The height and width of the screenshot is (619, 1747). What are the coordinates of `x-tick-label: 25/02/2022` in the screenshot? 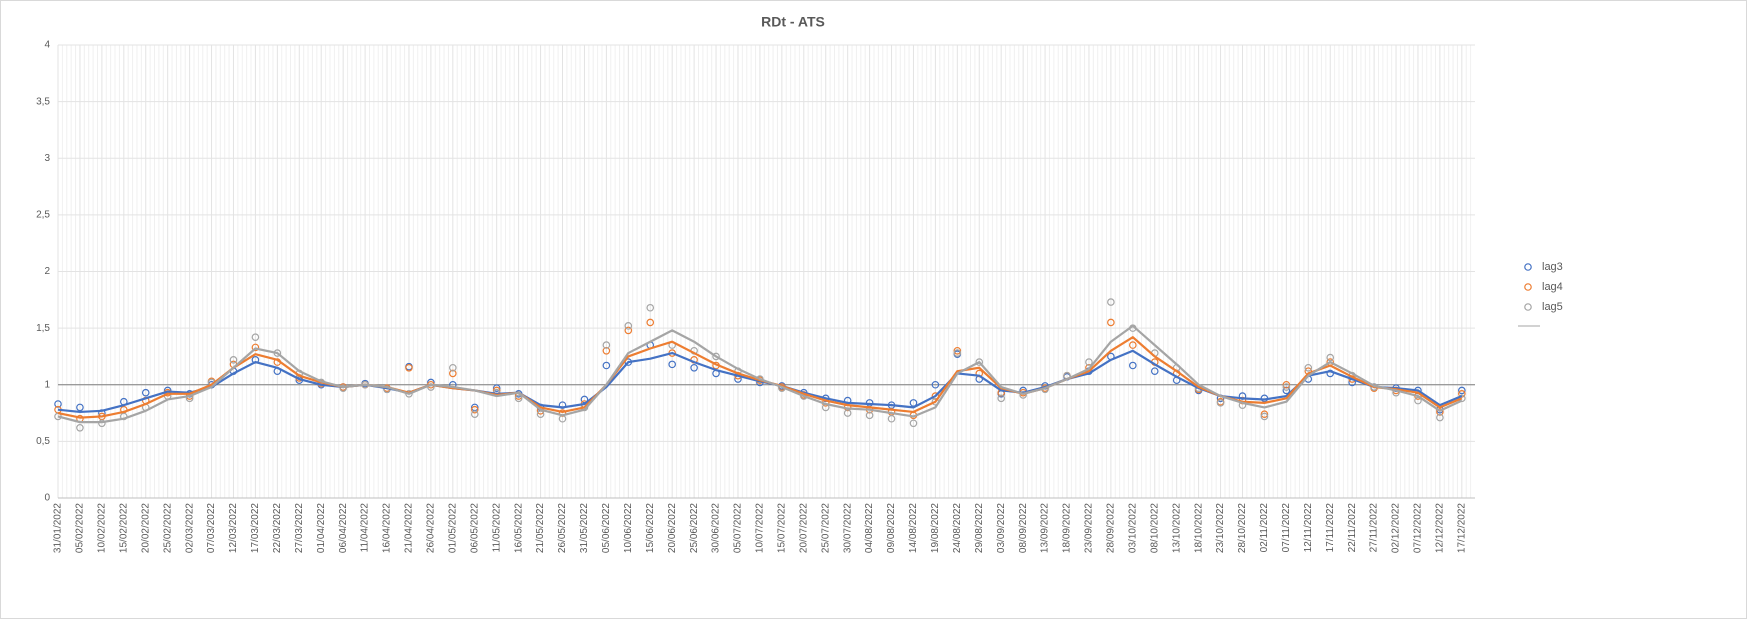 It's located at (167, 528).